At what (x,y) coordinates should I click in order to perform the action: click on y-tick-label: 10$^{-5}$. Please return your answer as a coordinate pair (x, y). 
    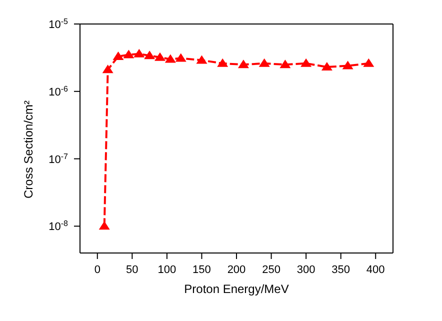
    Looking at the image, I should click on (58, 23).